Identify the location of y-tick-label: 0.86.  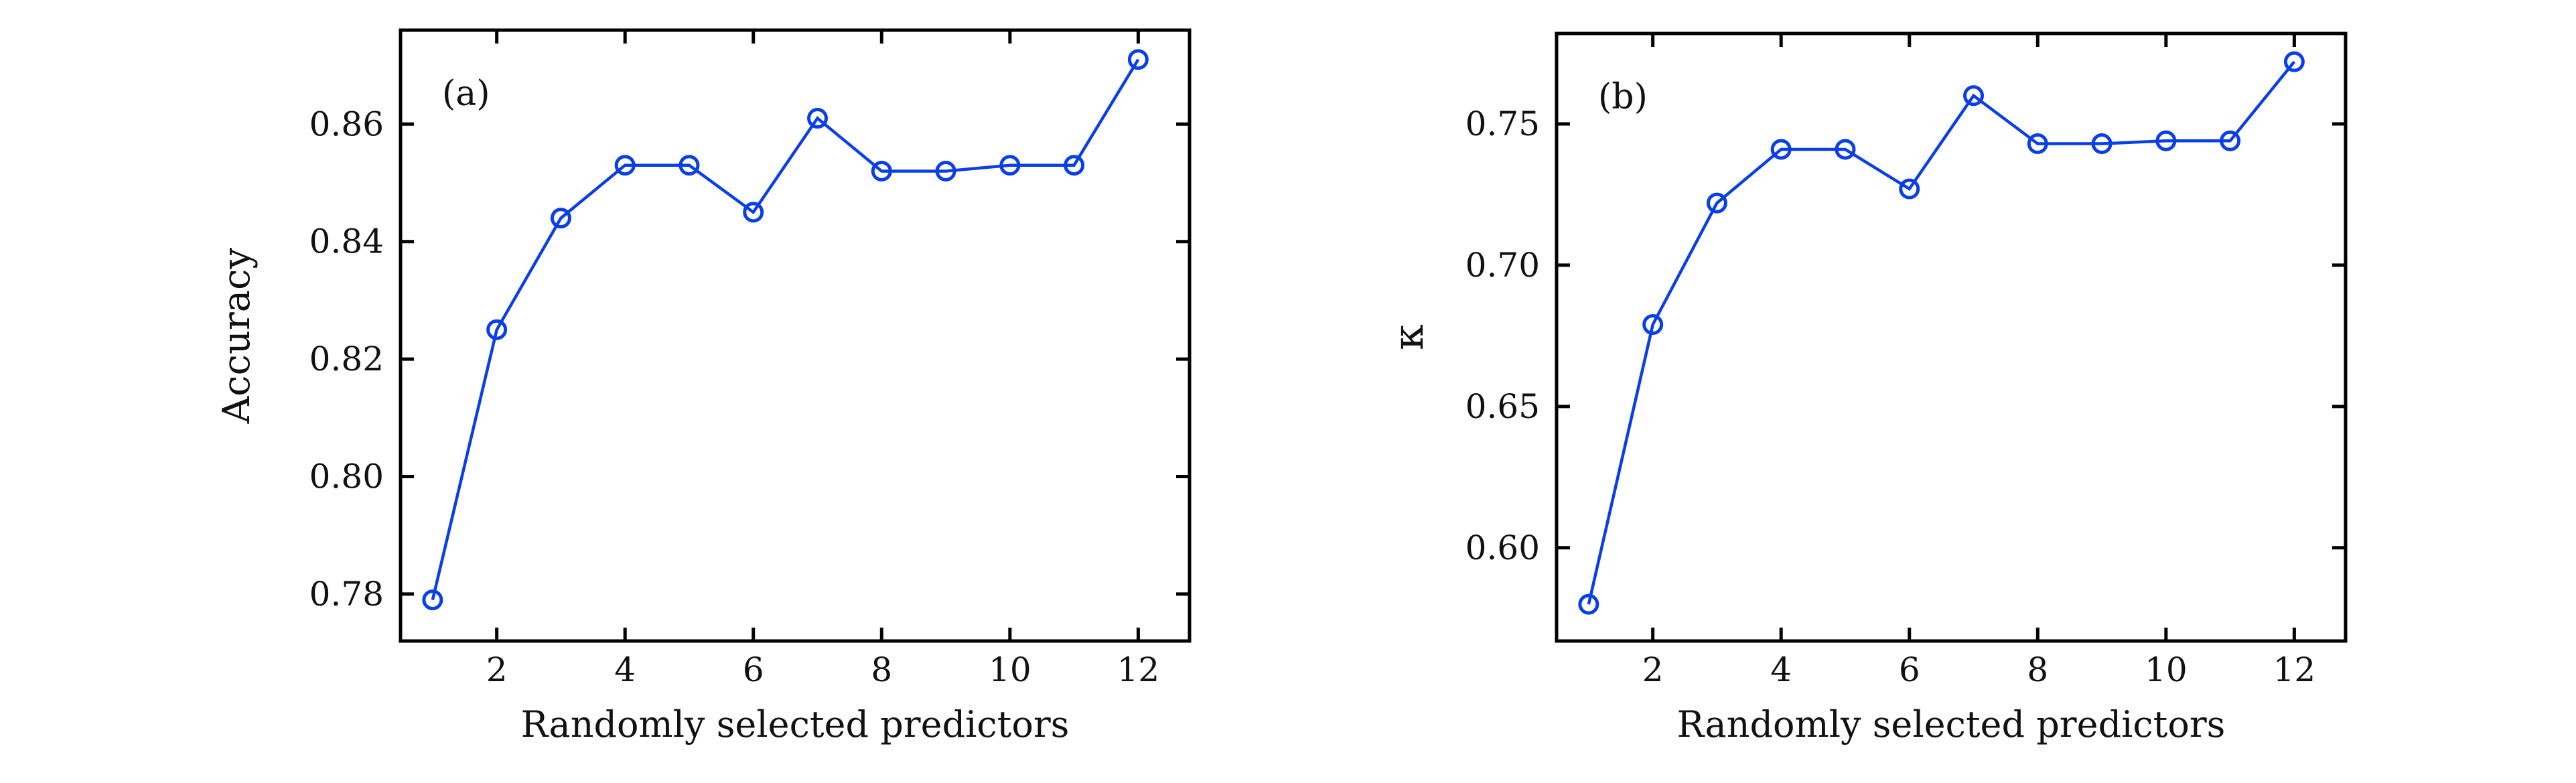
(346, 123).